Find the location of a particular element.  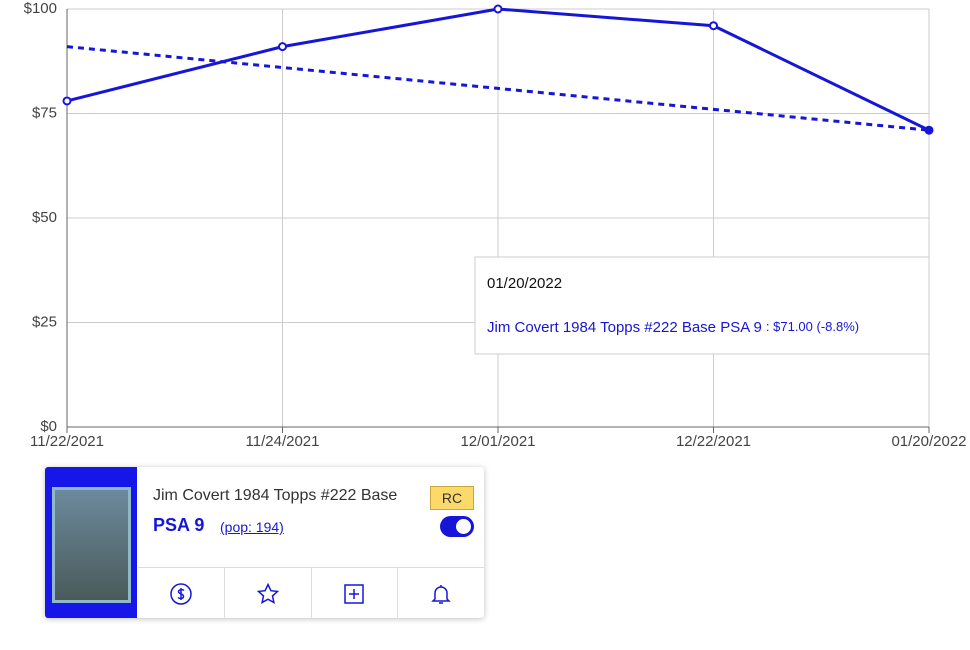

y-tick-label: $50 is located at coordinates (44, 217).